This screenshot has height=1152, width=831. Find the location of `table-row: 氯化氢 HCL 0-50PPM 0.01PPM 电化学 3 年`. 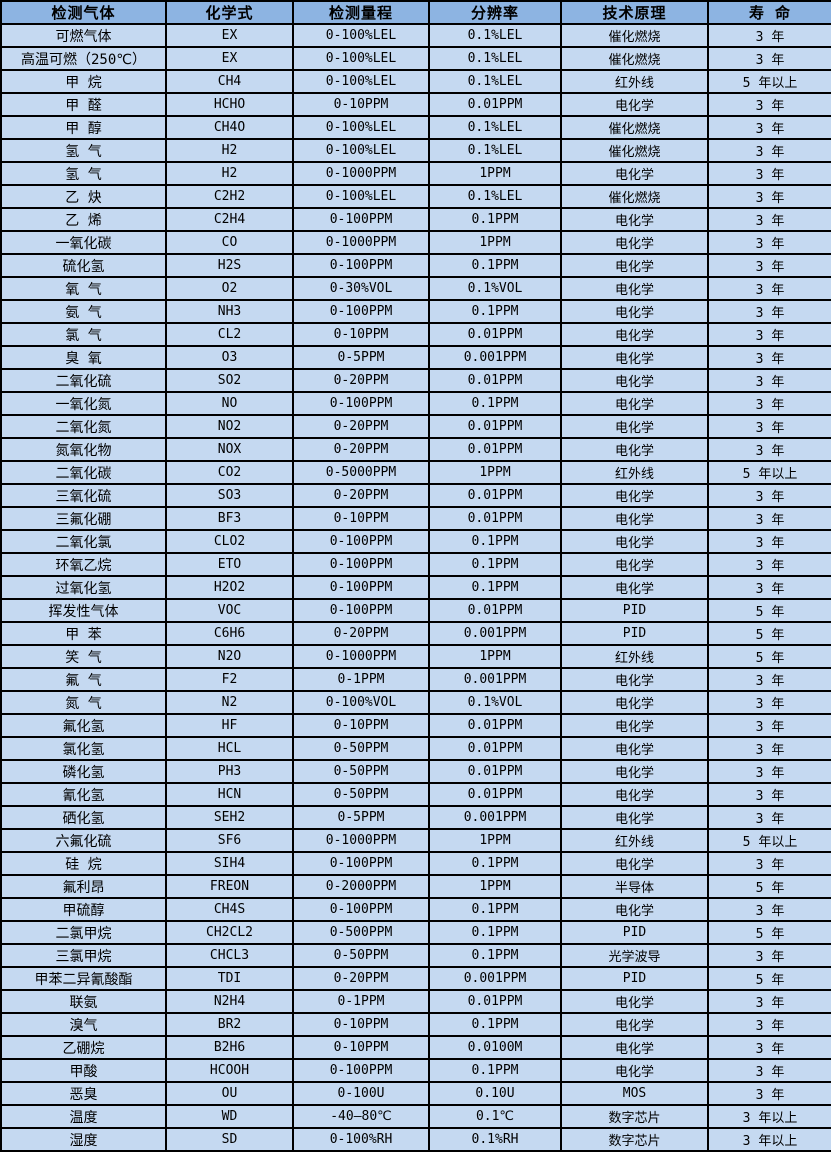

table-row: 氯化氢 HCL 0-50PPM 0.01PPM 电化学 3 年 is located at coordinates (415, 748).